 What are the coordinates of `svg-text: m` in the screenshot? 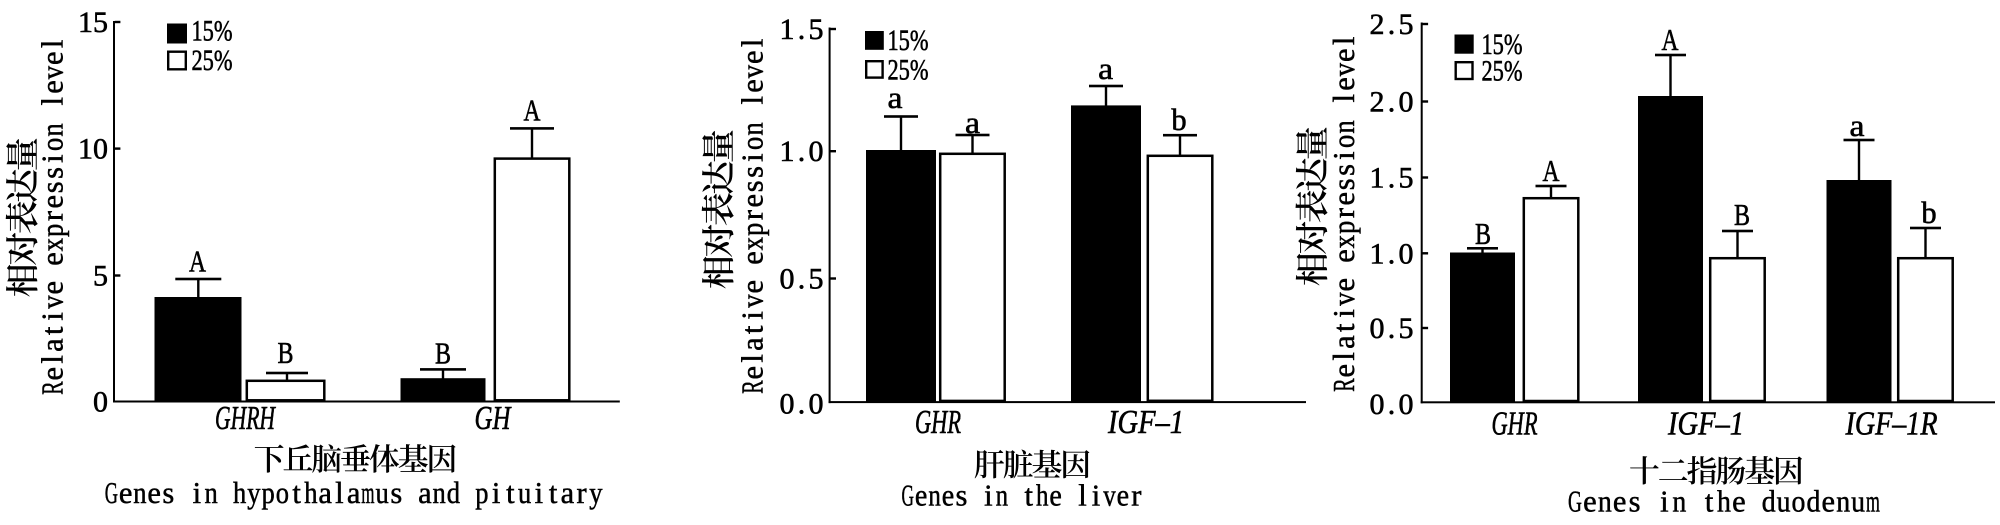 It's located at (367, 493).